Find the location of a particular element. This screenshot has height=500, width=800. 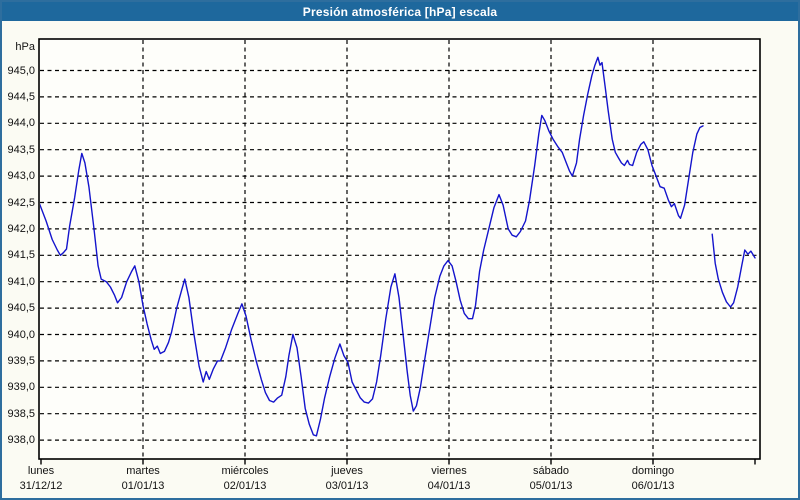

day-date: 06/01/13 is located at coordinates (653, 486).